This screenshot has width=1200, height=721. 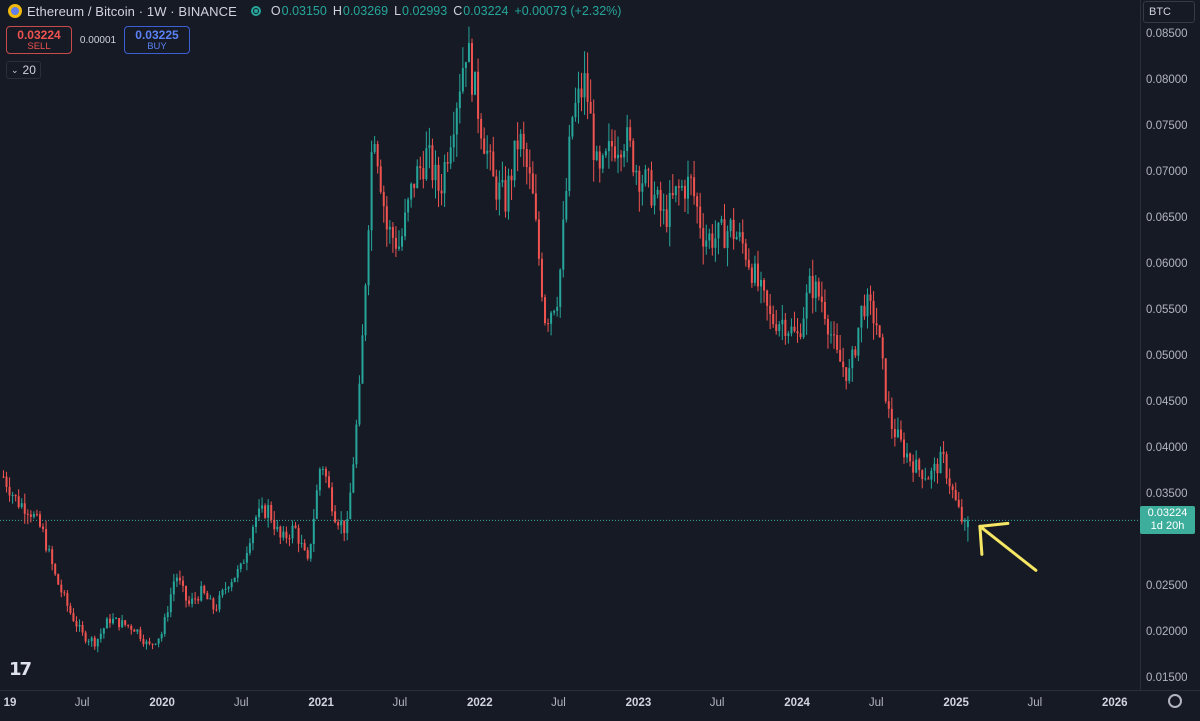 What do you see at coordinates (132, 11) in the screenshot?
I see `symbol-title: Ethereum / Bitcoin · 1W · BINANCE` at bounding box center [132, 11].